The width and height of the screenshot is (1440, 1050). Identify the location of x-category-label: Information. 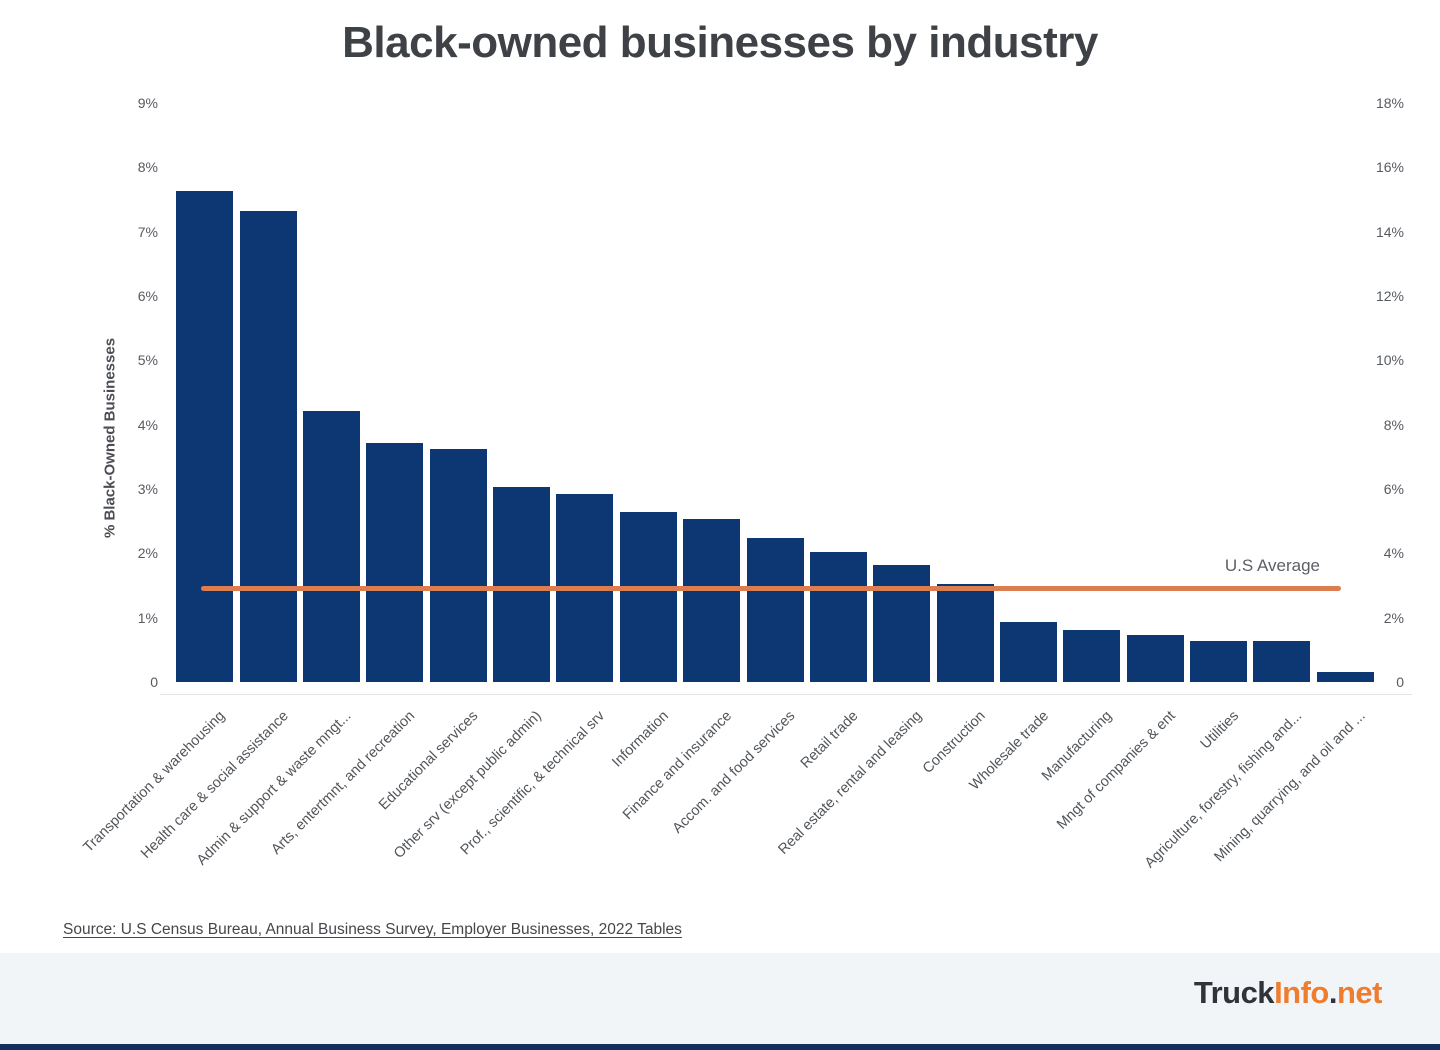
(640, 739).